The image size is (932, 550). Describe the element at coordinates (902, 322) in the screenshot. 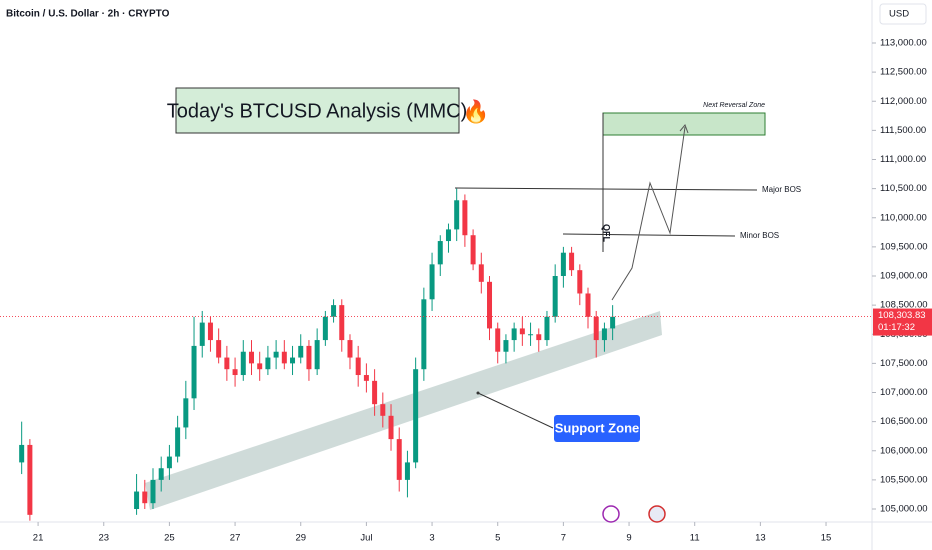

I see `last-price-tag` at that location.